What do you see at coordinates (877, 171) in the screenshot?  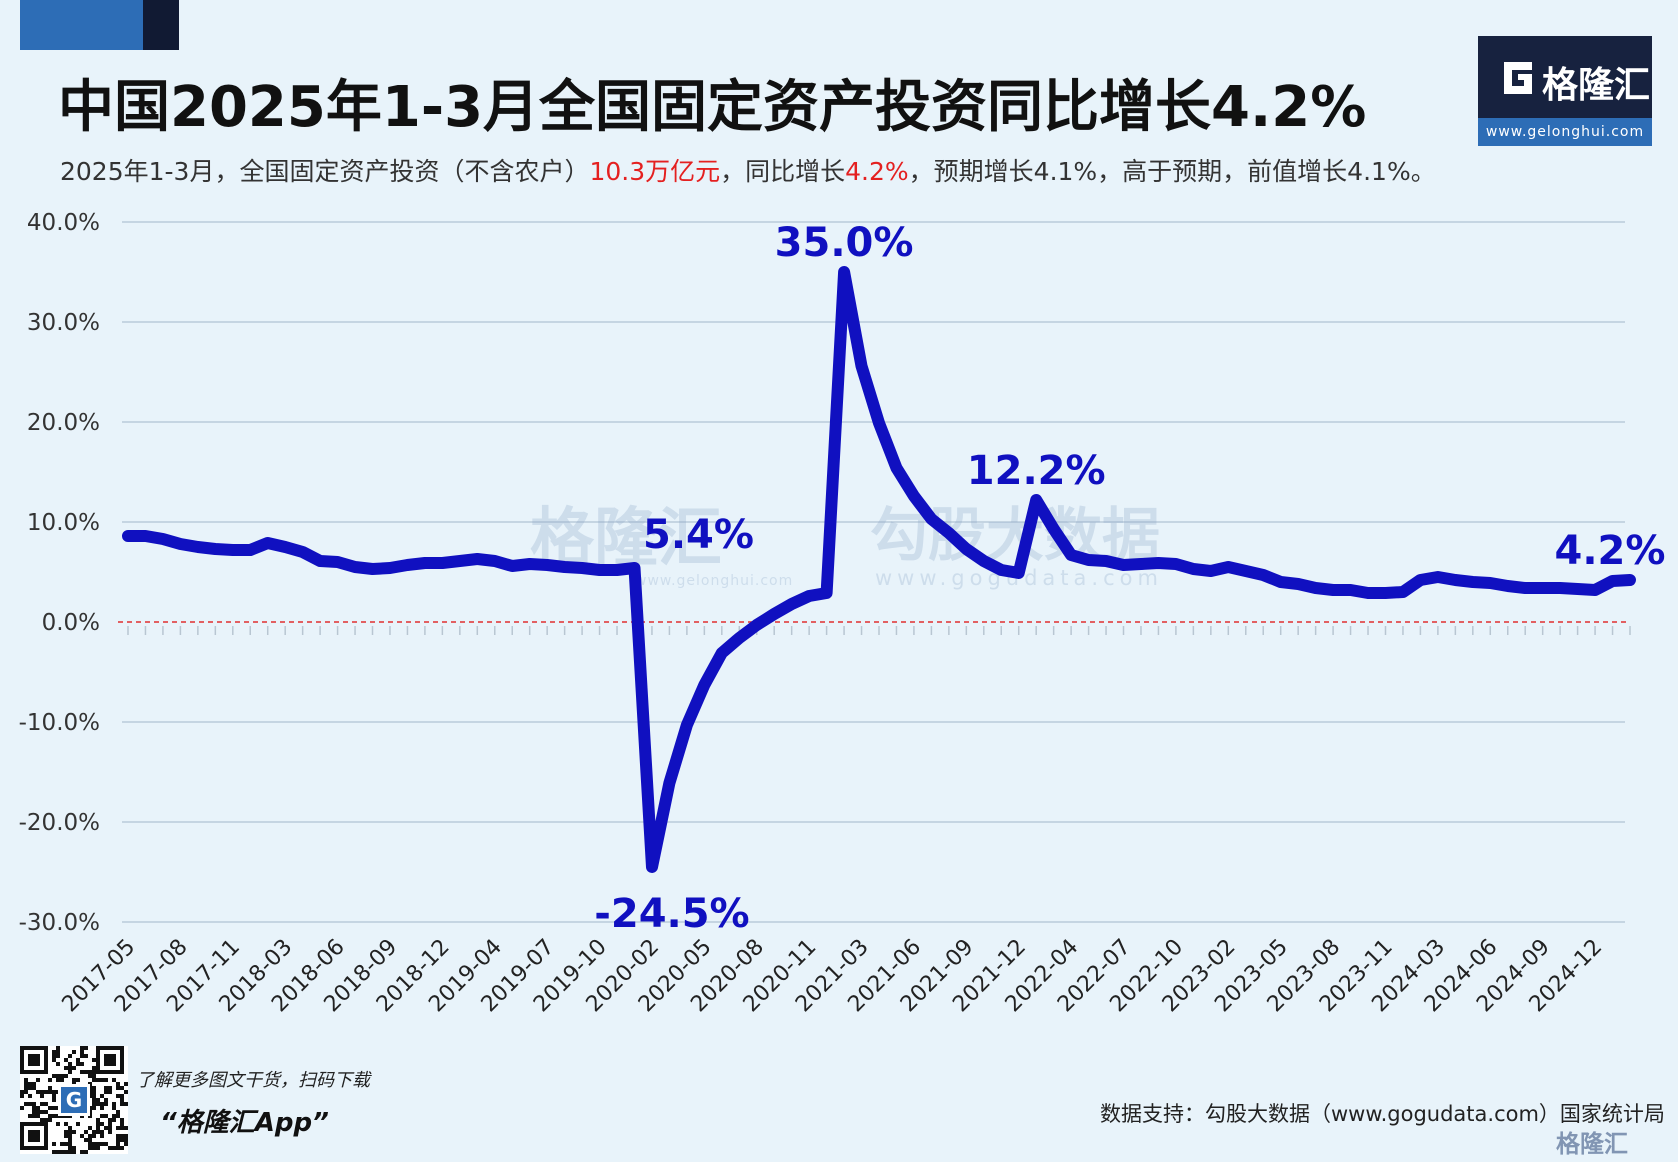 I see `subtitle-highlight: 4.2%` at bounding box center [877, 171].